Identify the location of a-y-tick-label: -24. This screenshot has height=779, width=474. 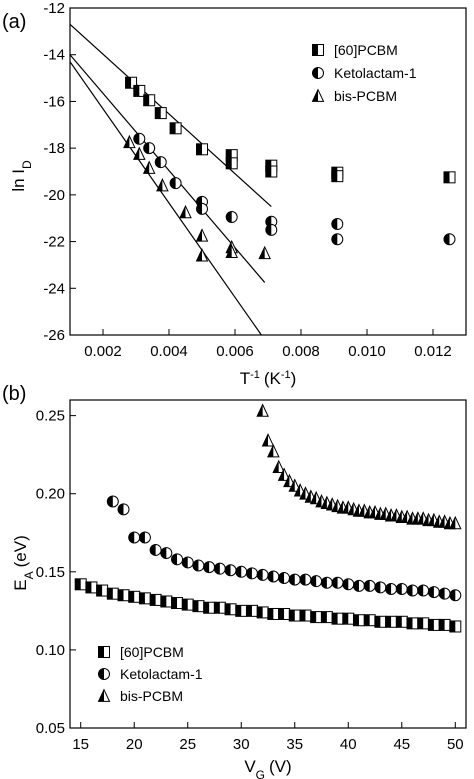
(54, 288).